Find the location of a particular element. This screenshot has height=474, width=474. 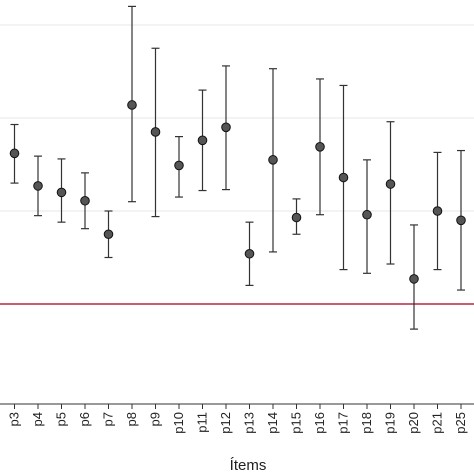

x-tick-label: p10 is located at coordinates (178, 423).